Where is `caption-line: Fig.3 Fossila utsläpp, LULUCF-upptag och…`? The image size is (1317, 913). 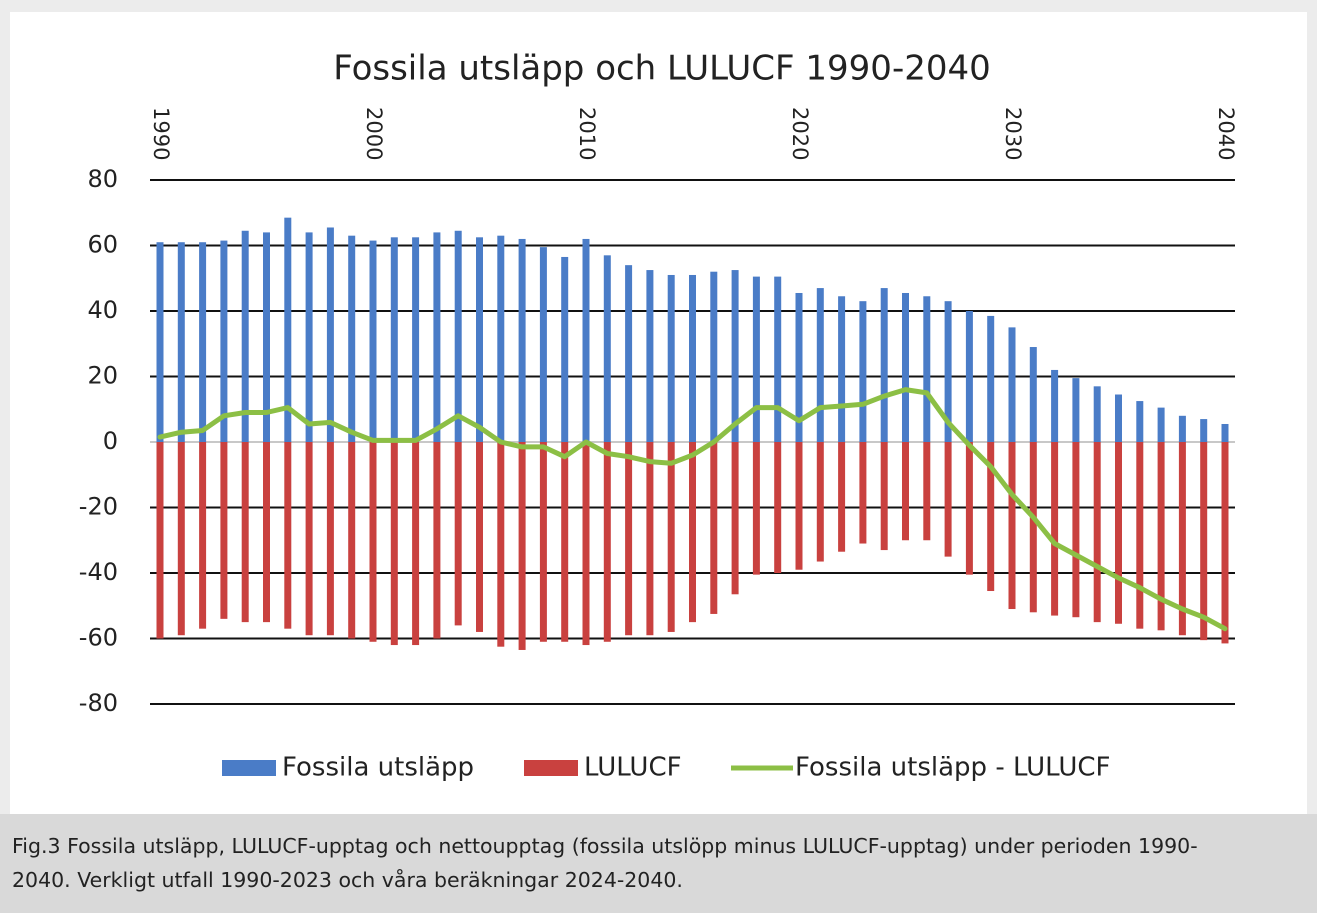
caption-line: Fig.3 Fossila utsläpp, LULUCF-upptag och… is located at coordinates (605, 846).